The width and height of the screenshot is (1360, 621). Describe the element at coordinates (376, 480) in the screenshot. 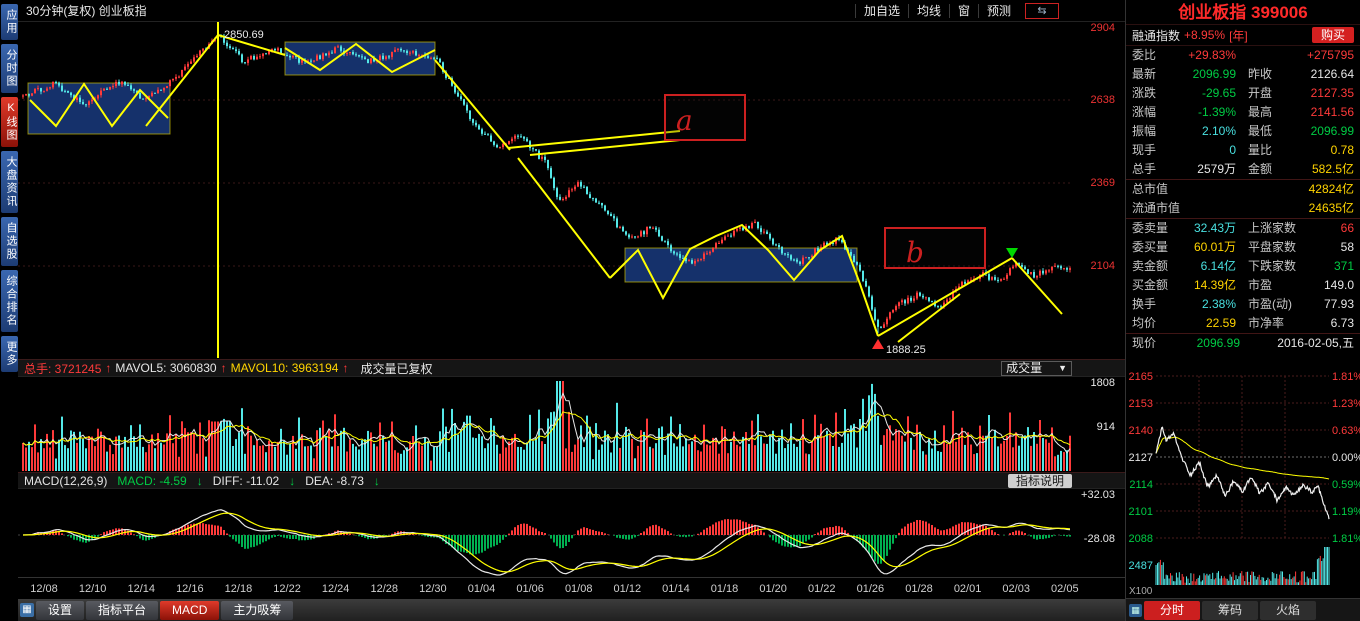

I see `down-arrow-icon: ↓` at that location.